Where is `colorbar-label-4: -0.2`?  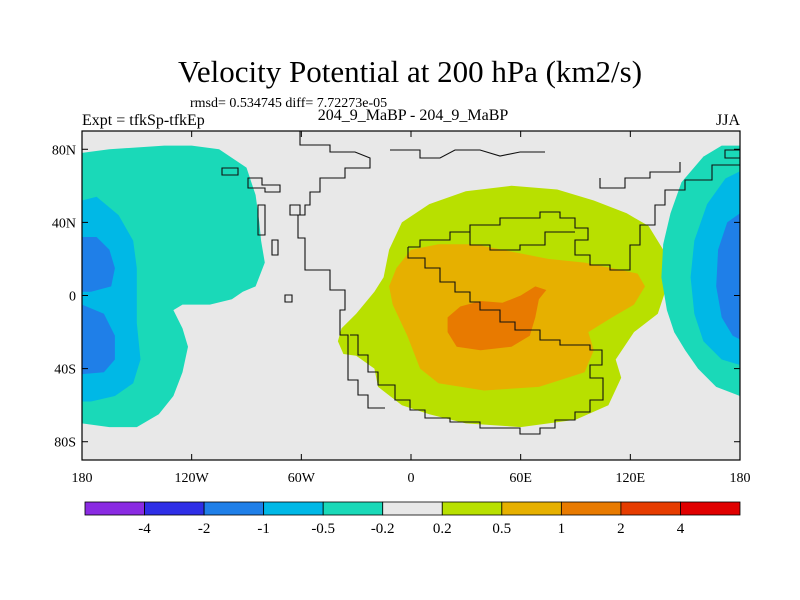 colorbar-label-4: -0.2 is located at coordinates (383, 529).